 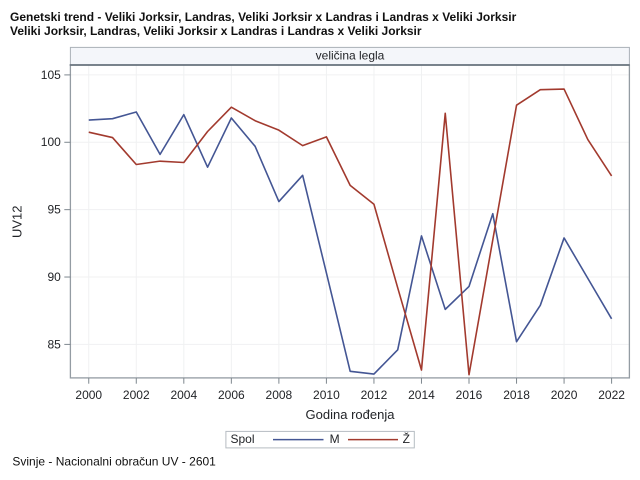 I want to click on svg-text: UV12, so click(x=17, y=221).